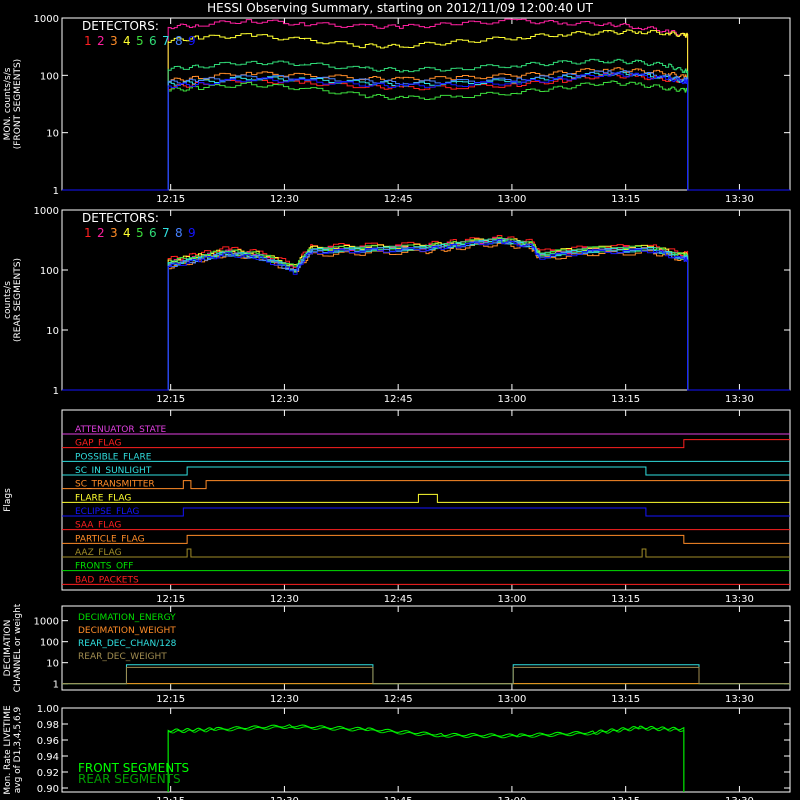  I want to click on flags-xtick-label: 12:15, so click(170, 599).